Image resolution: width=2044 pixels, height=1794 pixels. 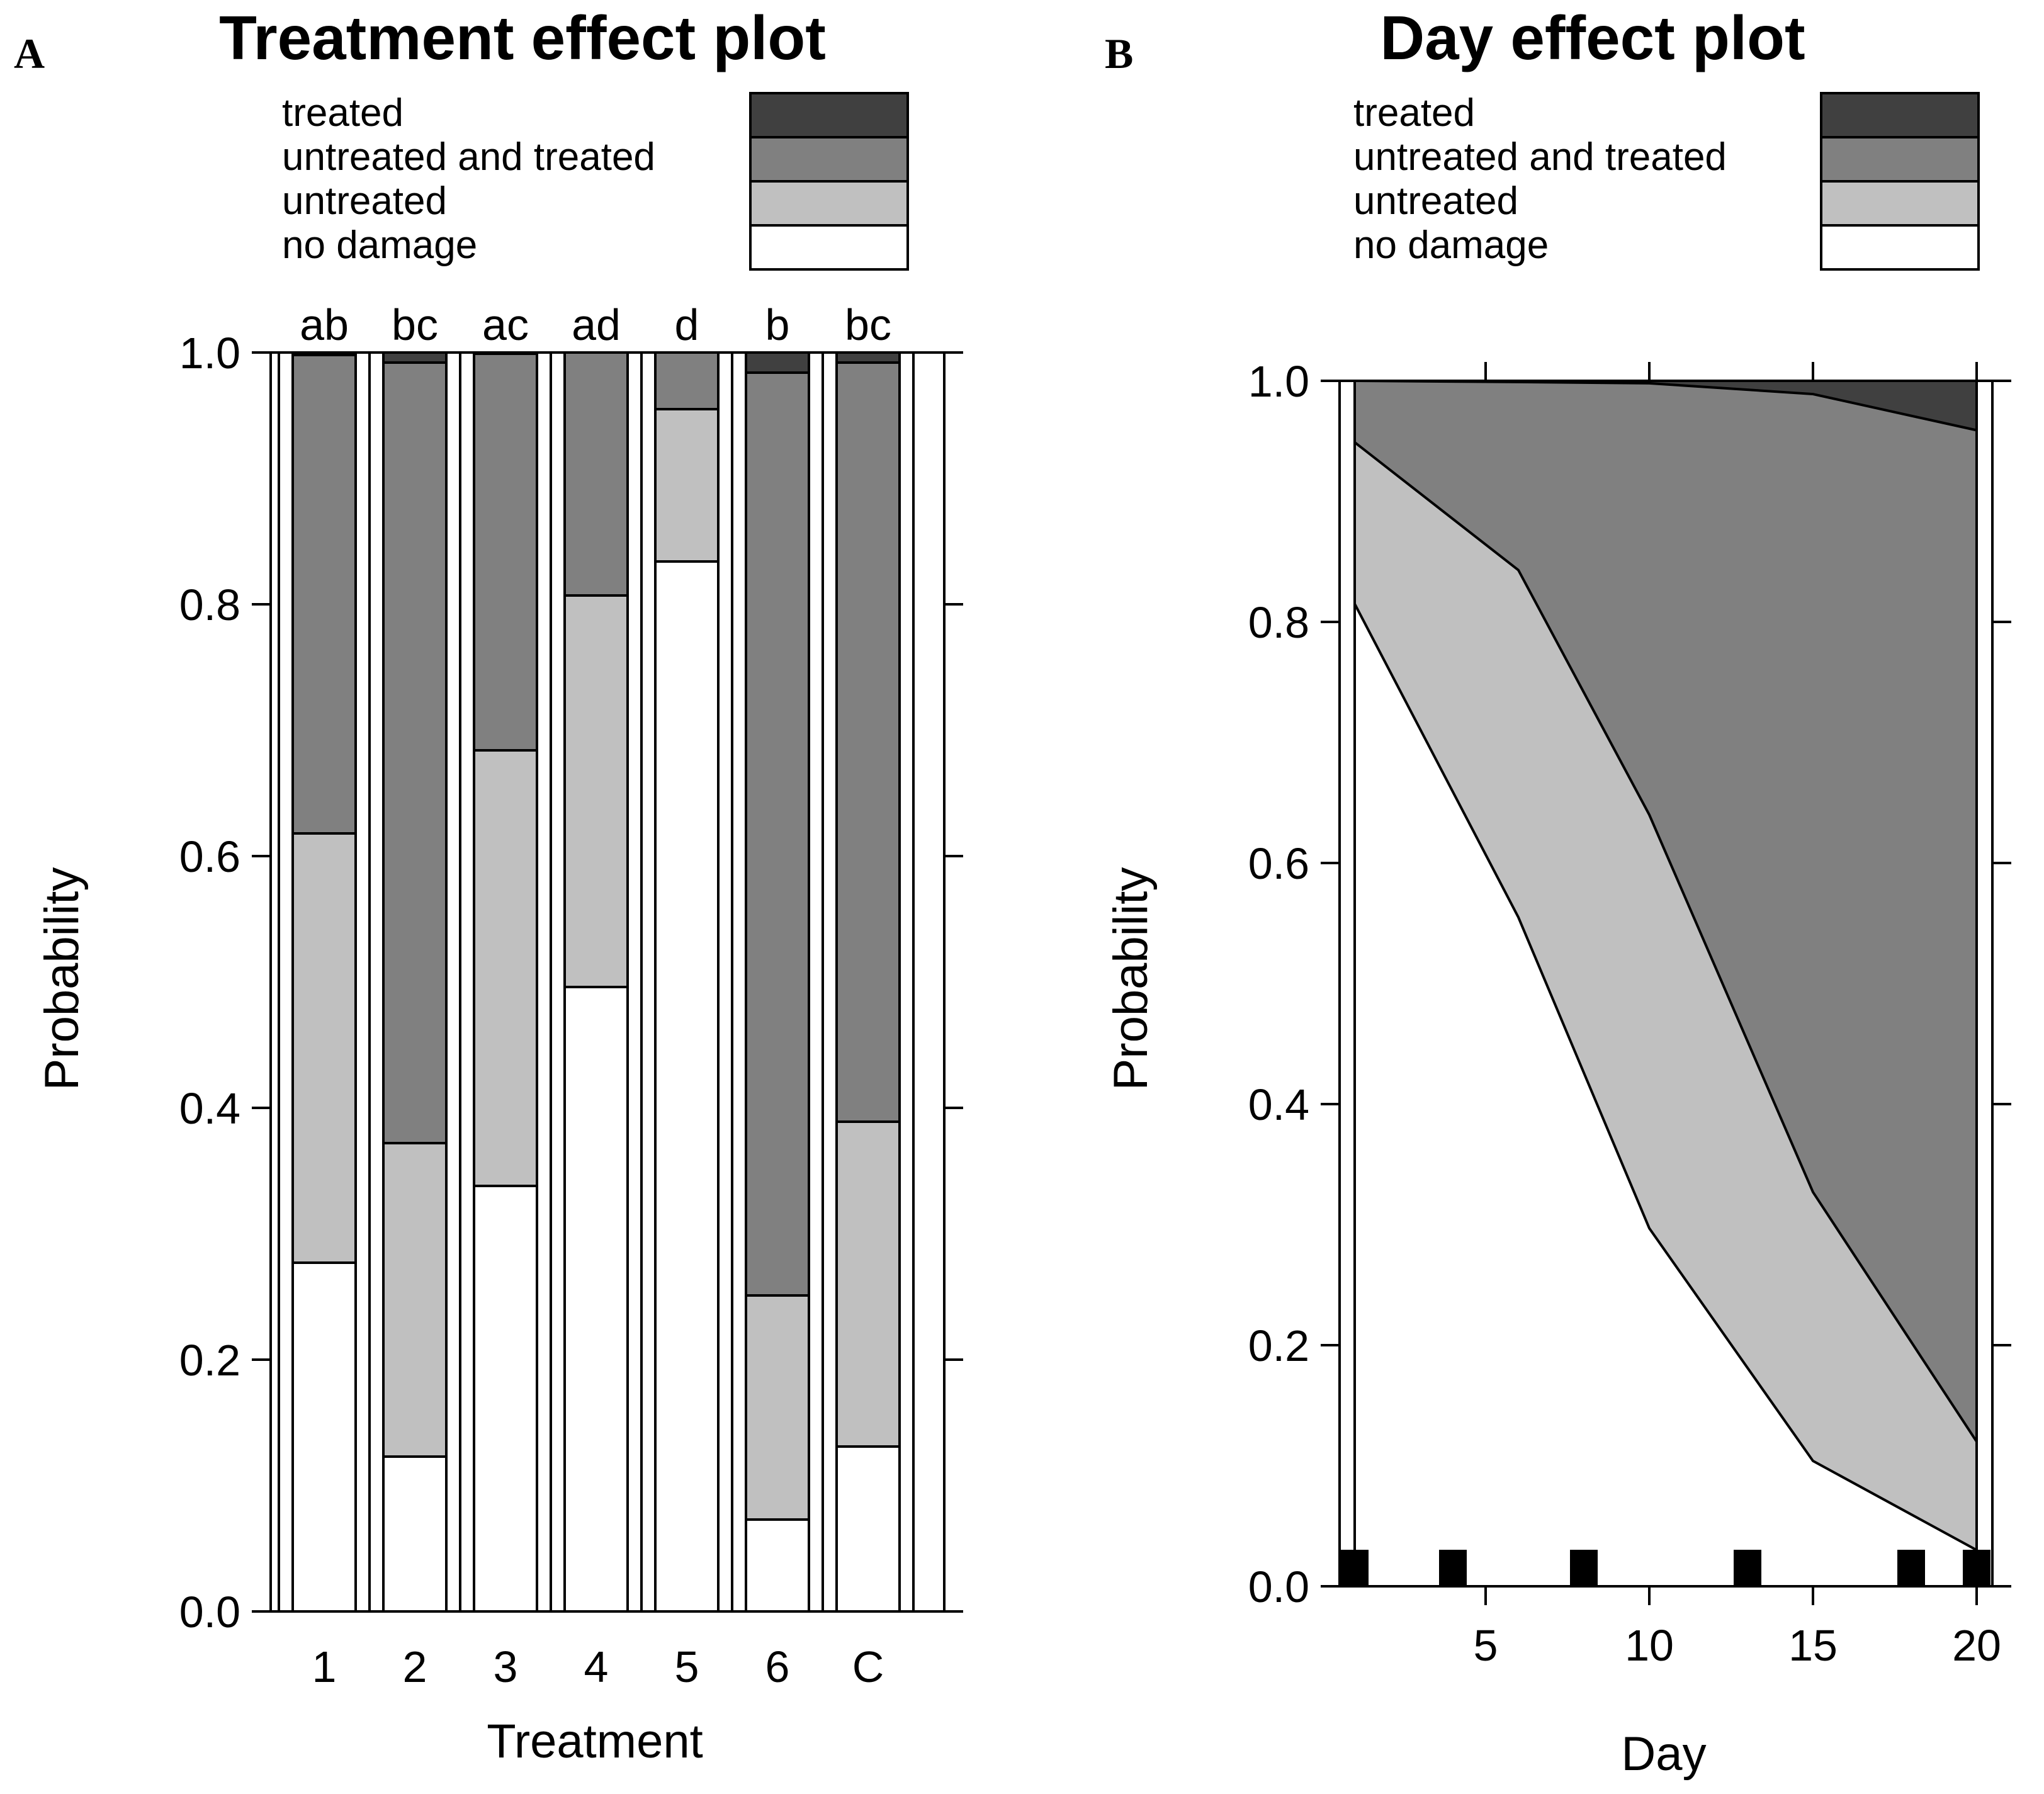 What do you see at coordinates (415, 1666) in the screenshot?
I see `x-tick-label-2: 2` at bounding box center [415, 1666].